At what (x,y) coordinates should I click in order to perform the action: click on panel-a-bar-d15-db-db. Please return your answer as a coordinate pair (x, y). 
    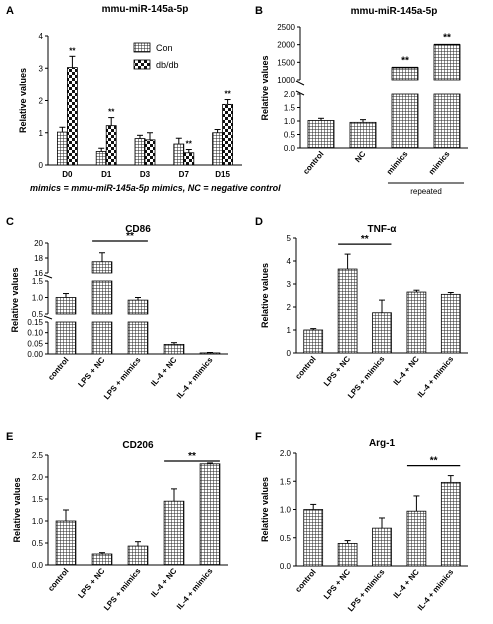
    Looking at the image, I should click on (228, 134).